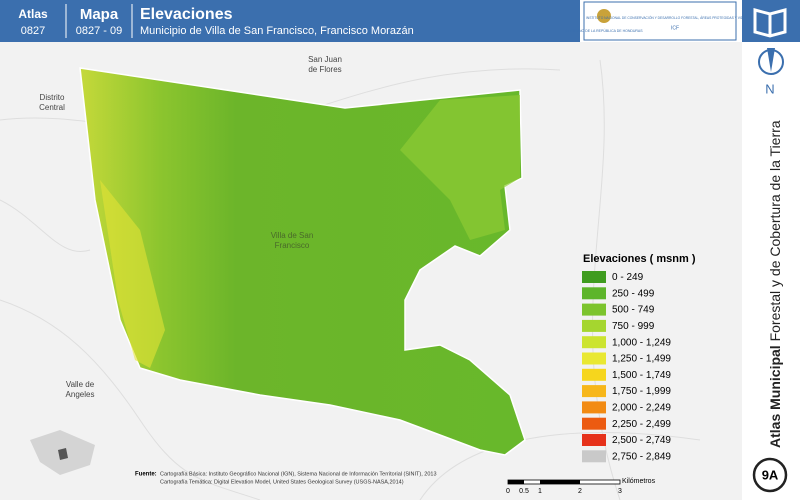  What do you see at coordinates (620, 491) in the screenshot?
I see `scale-tick-label: 3` at bounding box center [620, 491].